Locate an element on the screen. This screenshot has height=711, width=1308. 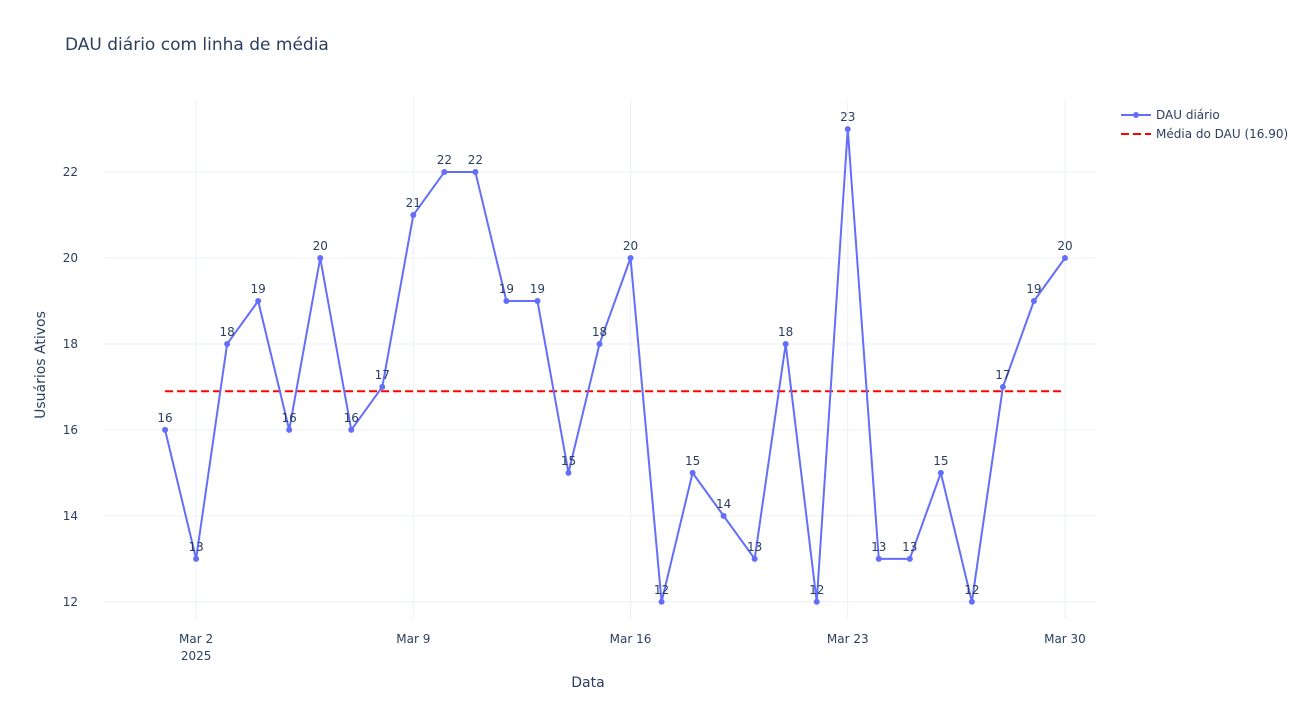
legend: DAU diário Média do DAU (16.90) is located at coordinates (1204, 124).